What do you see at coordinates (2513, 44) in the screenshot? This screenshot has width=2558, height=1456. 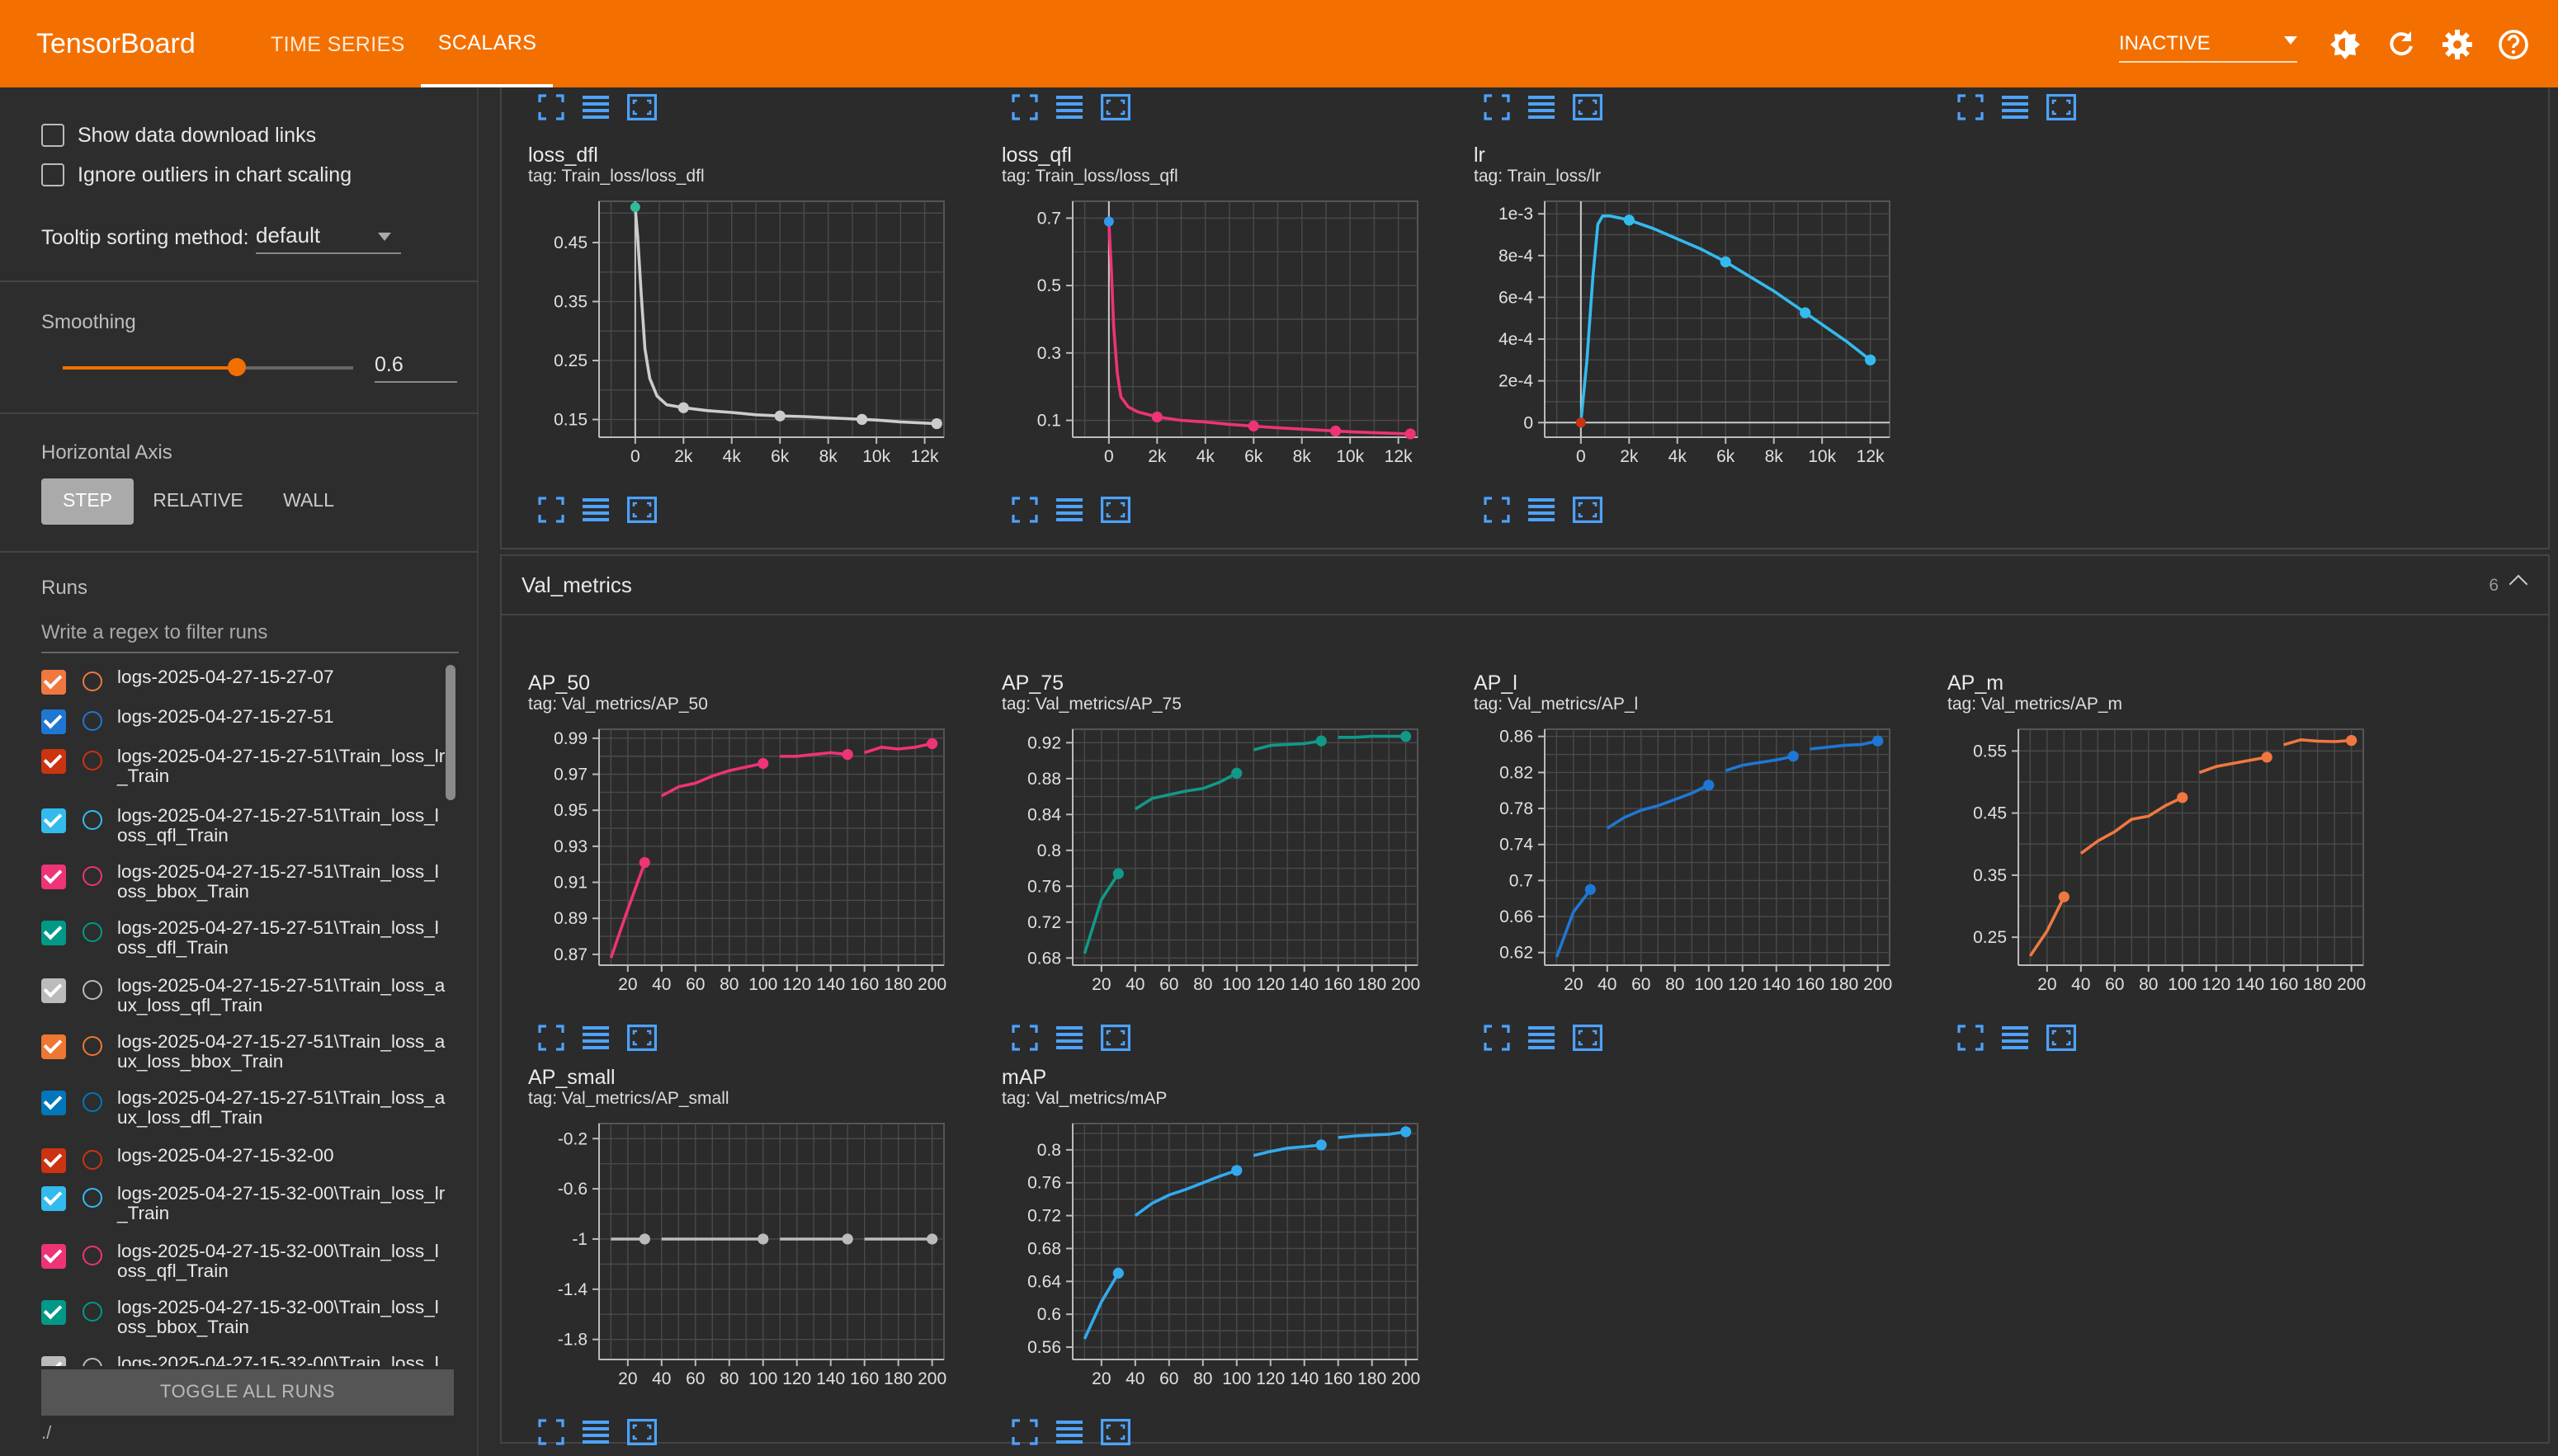 I see `help-icon` at bounding box center [2513, 44].